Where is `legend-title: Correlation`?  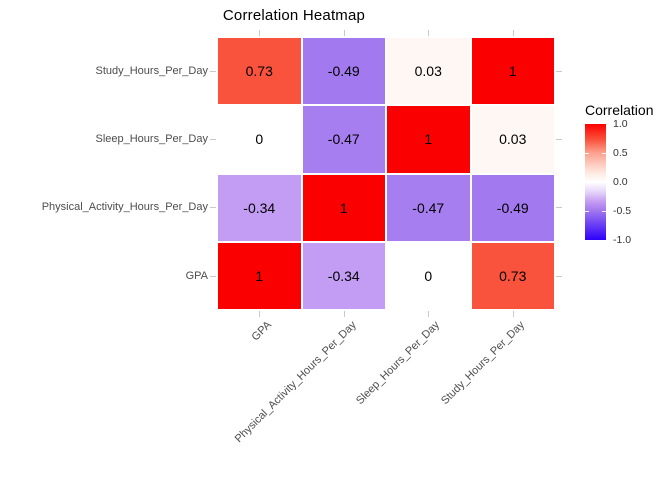
legend-title: Correlation is located at coordinates (619, 110).